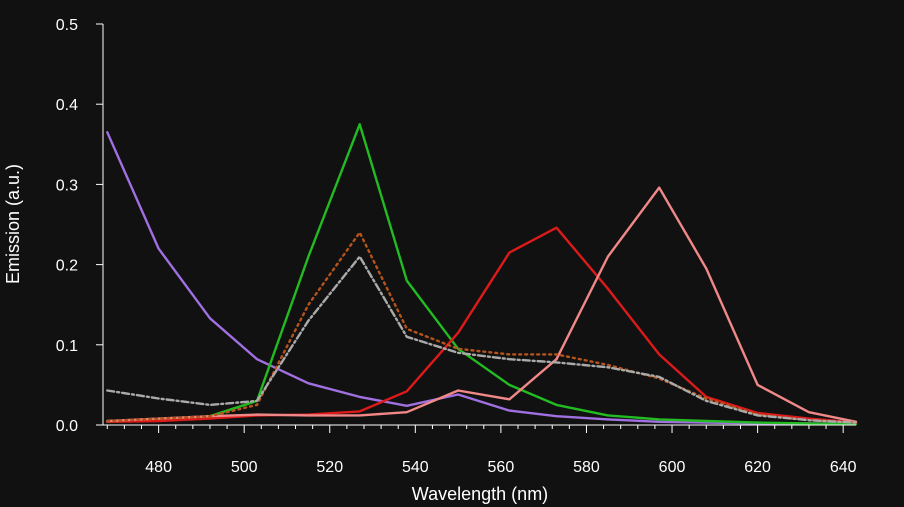  Describe the element at coordinates (501, 467) in the screenshot. I see `x-tick-label: 560` at that location.